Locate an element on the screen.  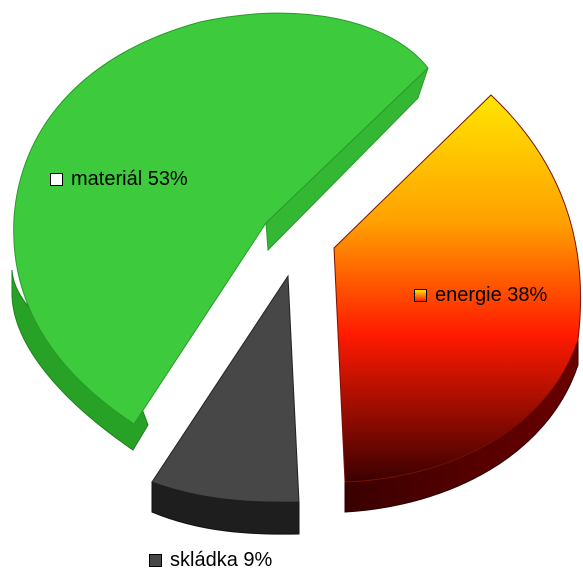
pie-slice-skladka is located at coordinates (225, 404).